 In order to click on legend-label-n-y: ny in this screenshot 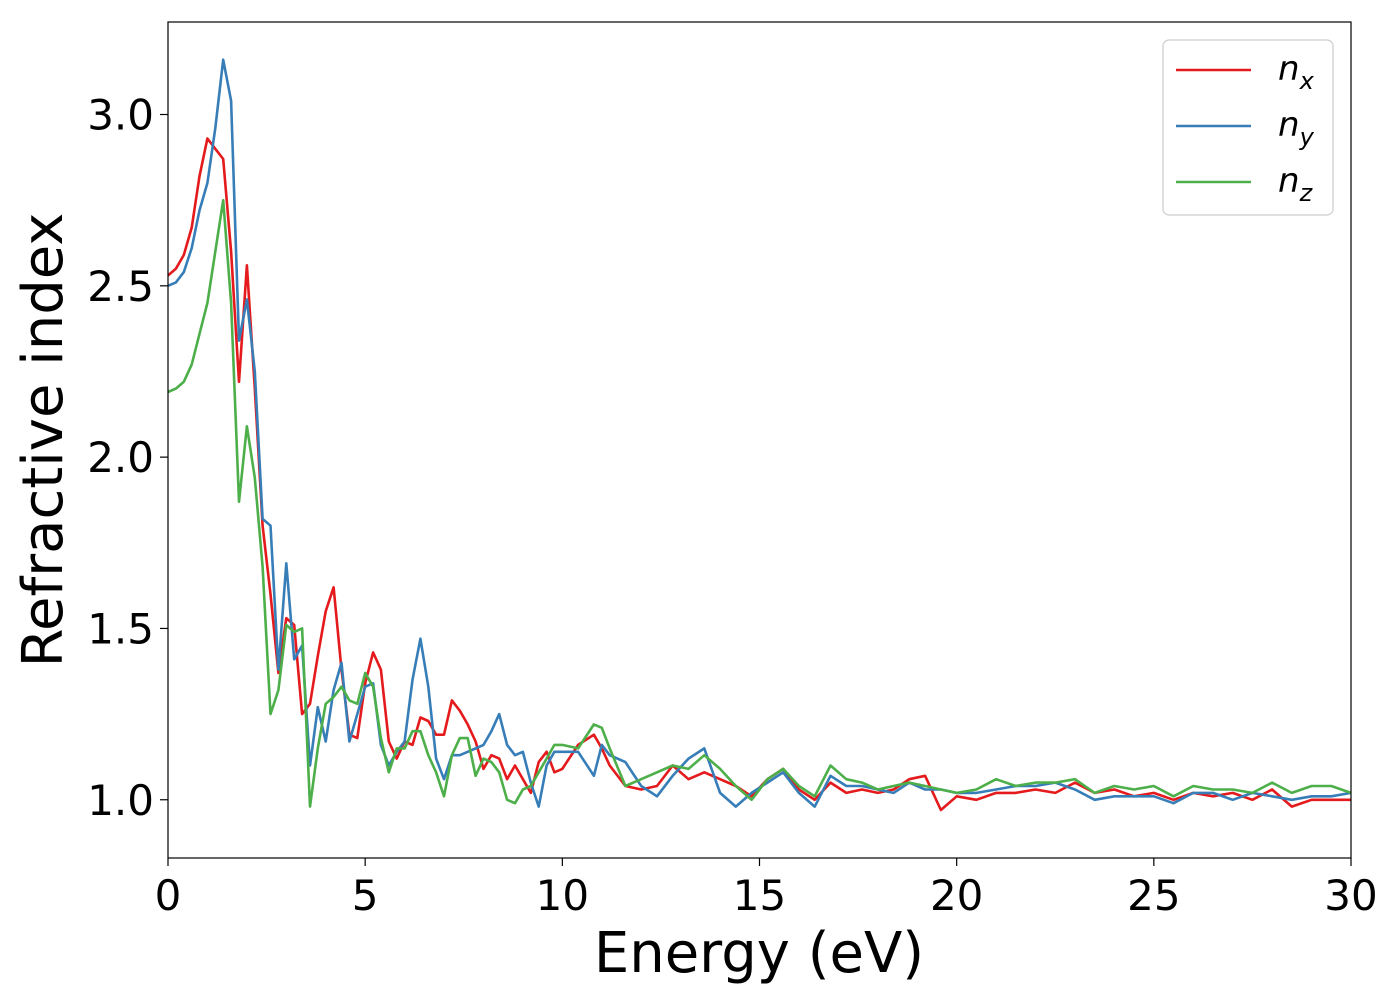, I will do `click(1296, 128)`.